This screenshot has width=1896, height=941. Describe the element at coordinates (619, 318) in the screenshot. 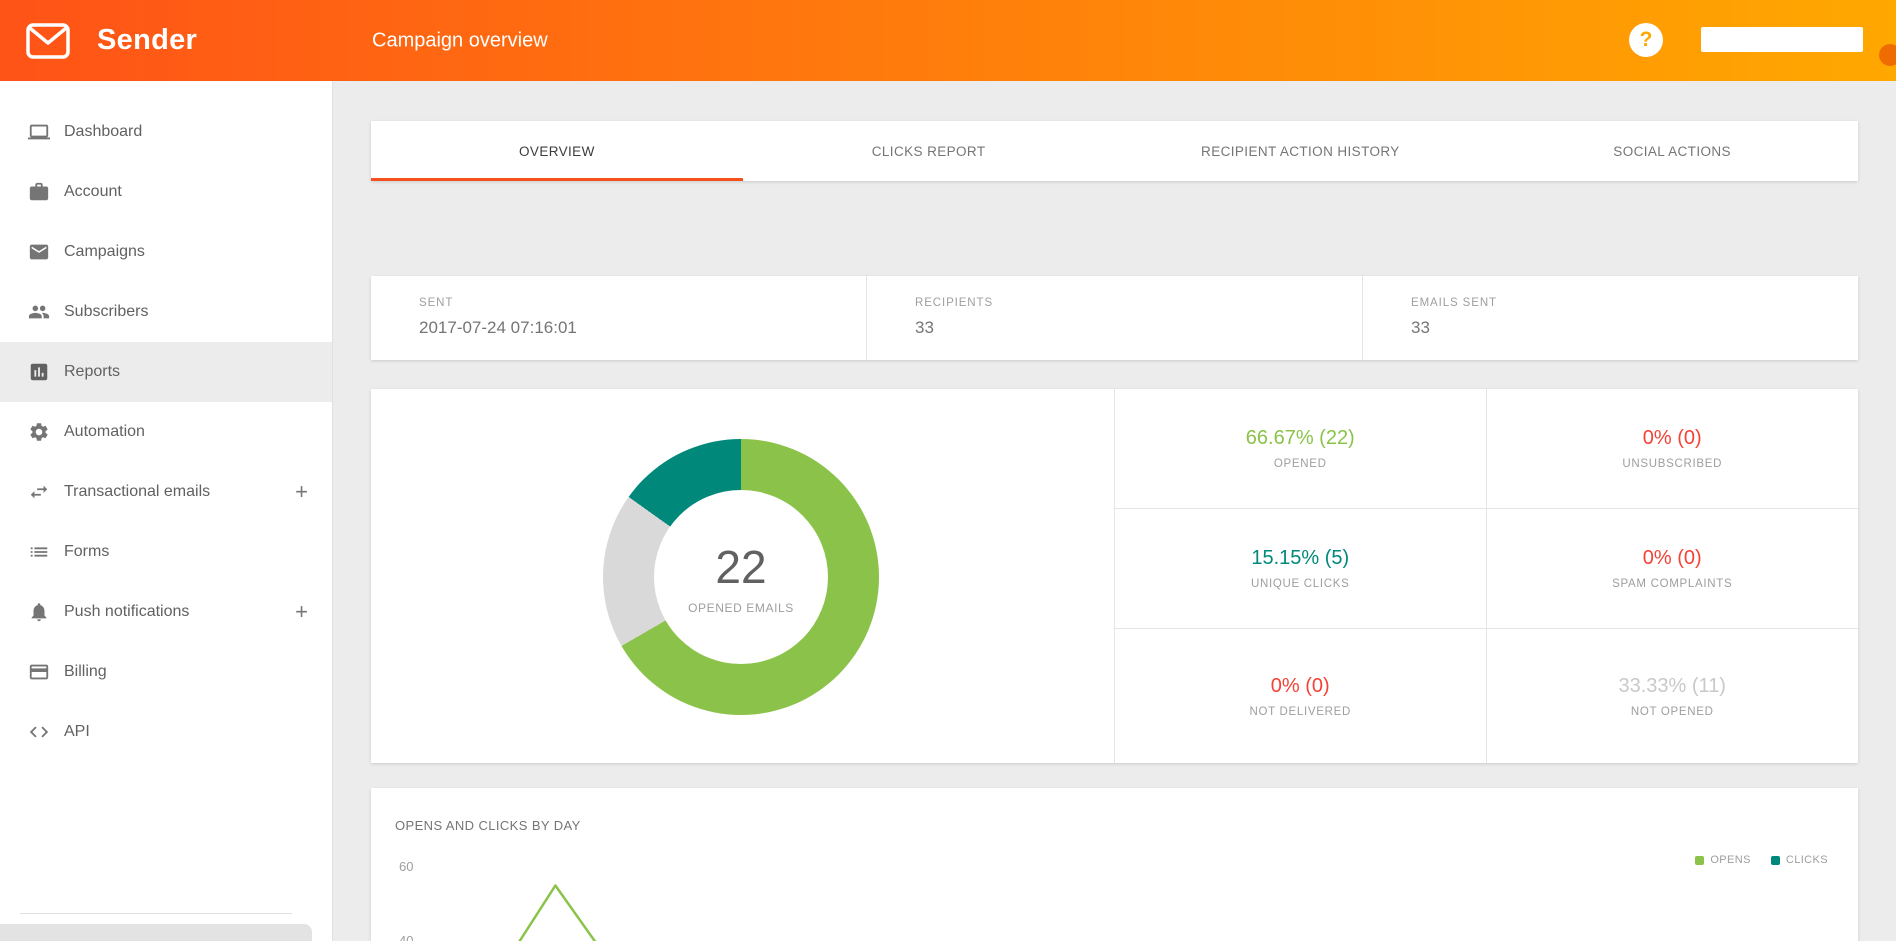

I see `summary-col-sent: SENT 2017-07-24 07:16:01` at that location.